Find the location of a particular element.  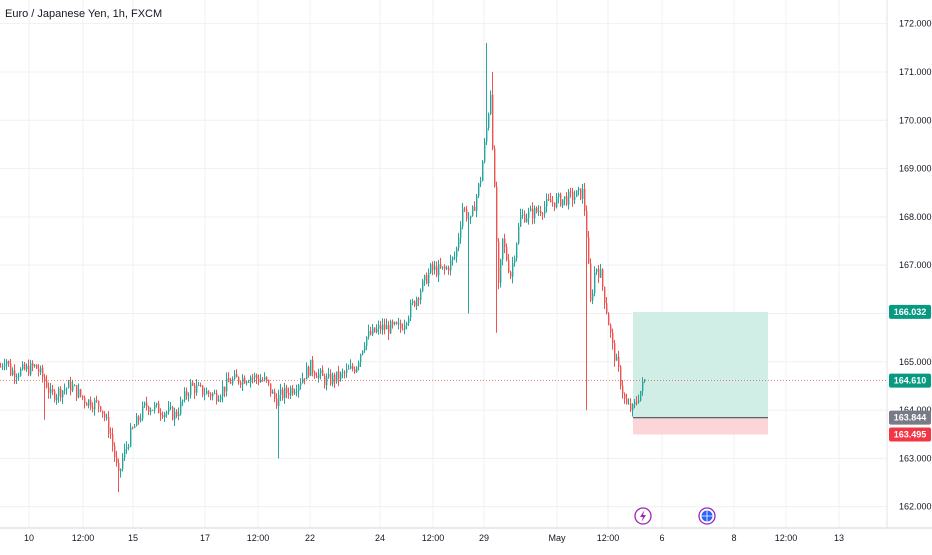

y-tick-label: 165.000 is located at coordinates (915, 362).